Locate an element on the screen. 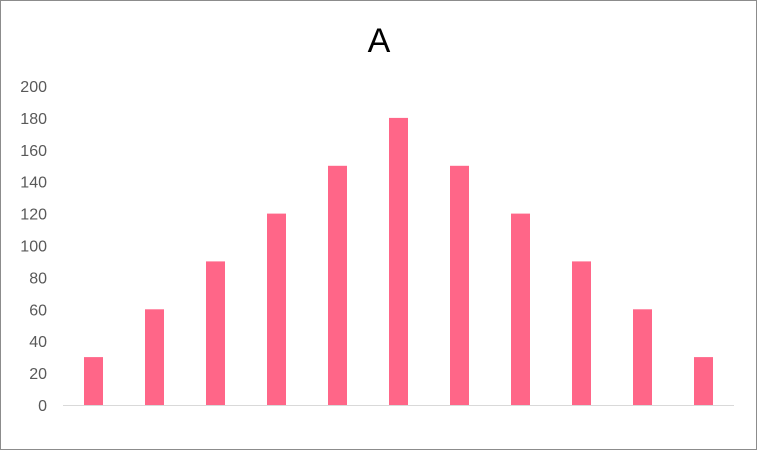 This screenshot has width=757, height=451. y-tick-label: 40 is located at coordinates (38, 342).